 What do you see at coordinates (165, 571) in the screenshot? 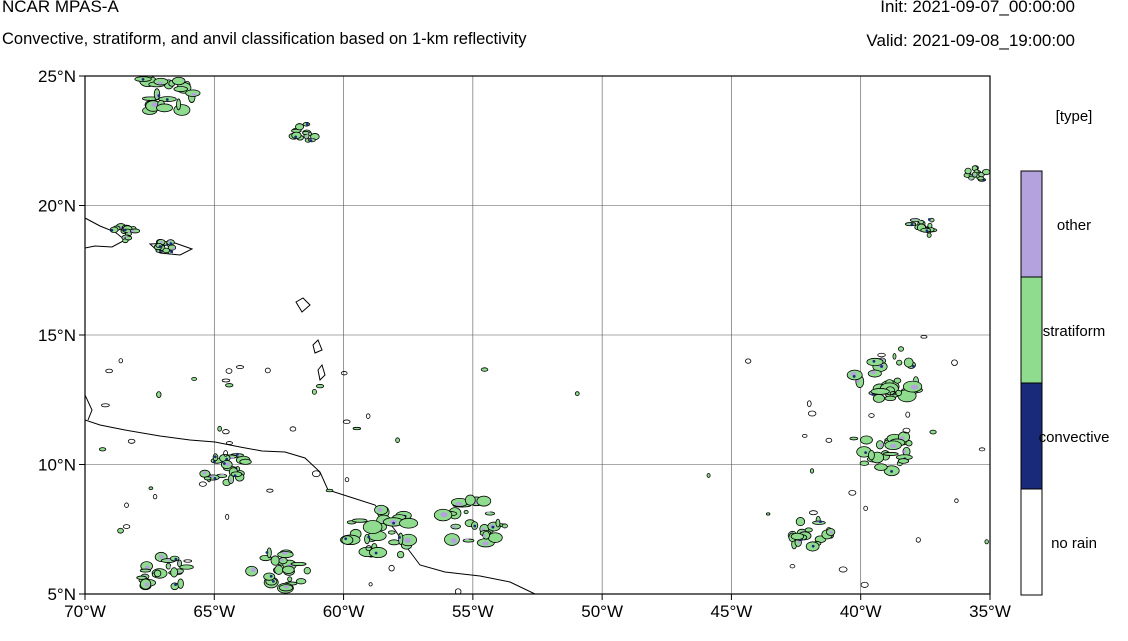
I see `colombia-cells` at bounding box center [165, 571].